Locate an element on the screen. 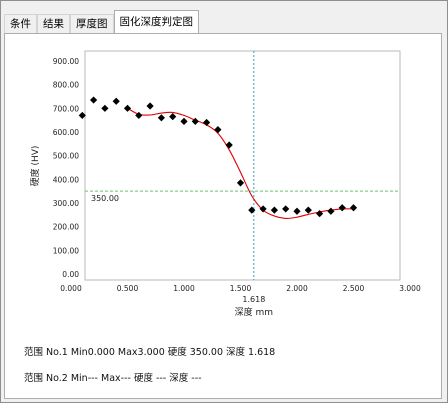  range-2-depth: --- is located at coordinates (196, 378).